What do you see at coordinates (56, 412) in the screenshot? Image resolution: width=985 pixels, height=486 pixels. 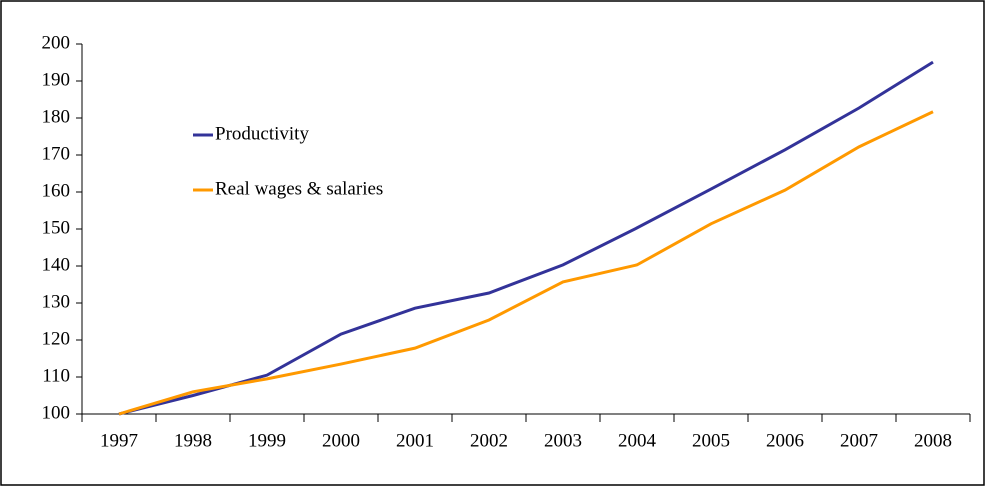 I see `y-tick-label: 100` at bounding box center [56, 412].